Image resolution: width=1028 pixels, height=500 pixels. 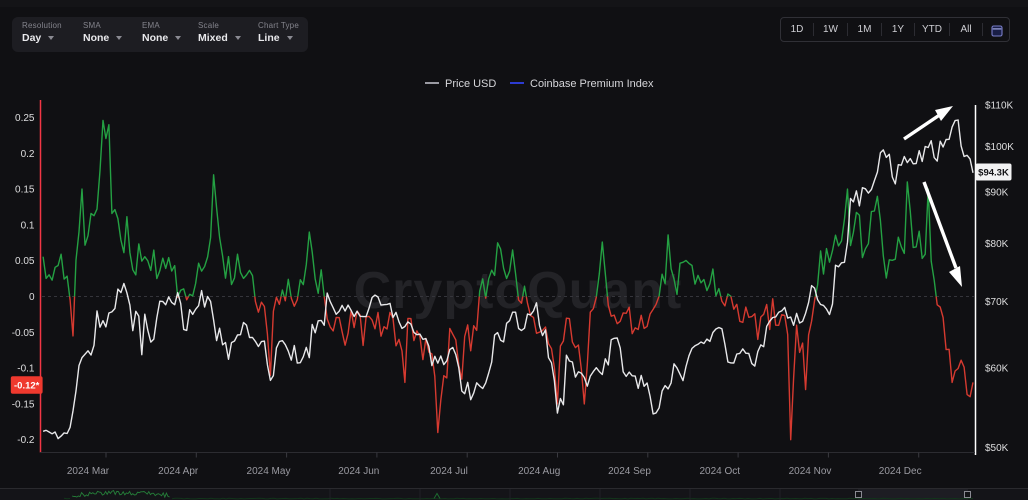 What do you see at coordinates (26, 369) in the screenshot?
I see `svg-text: -0.1` at bounding box center [26, 369].